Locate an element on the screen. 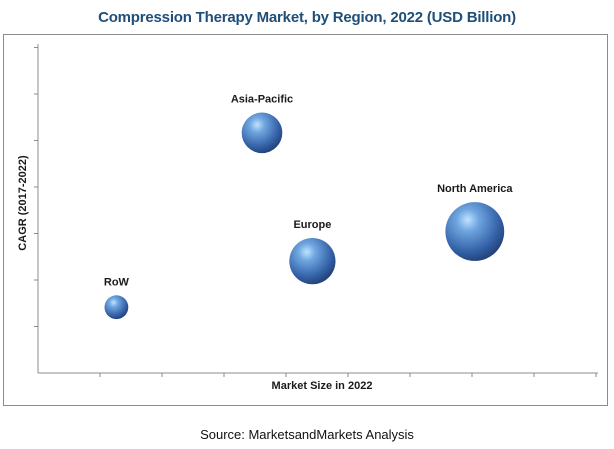 The height and width of the screenshot is (449, 614). bubble-label-asia-pacific: Asia-Pacific is located at coordinates (262, 100).